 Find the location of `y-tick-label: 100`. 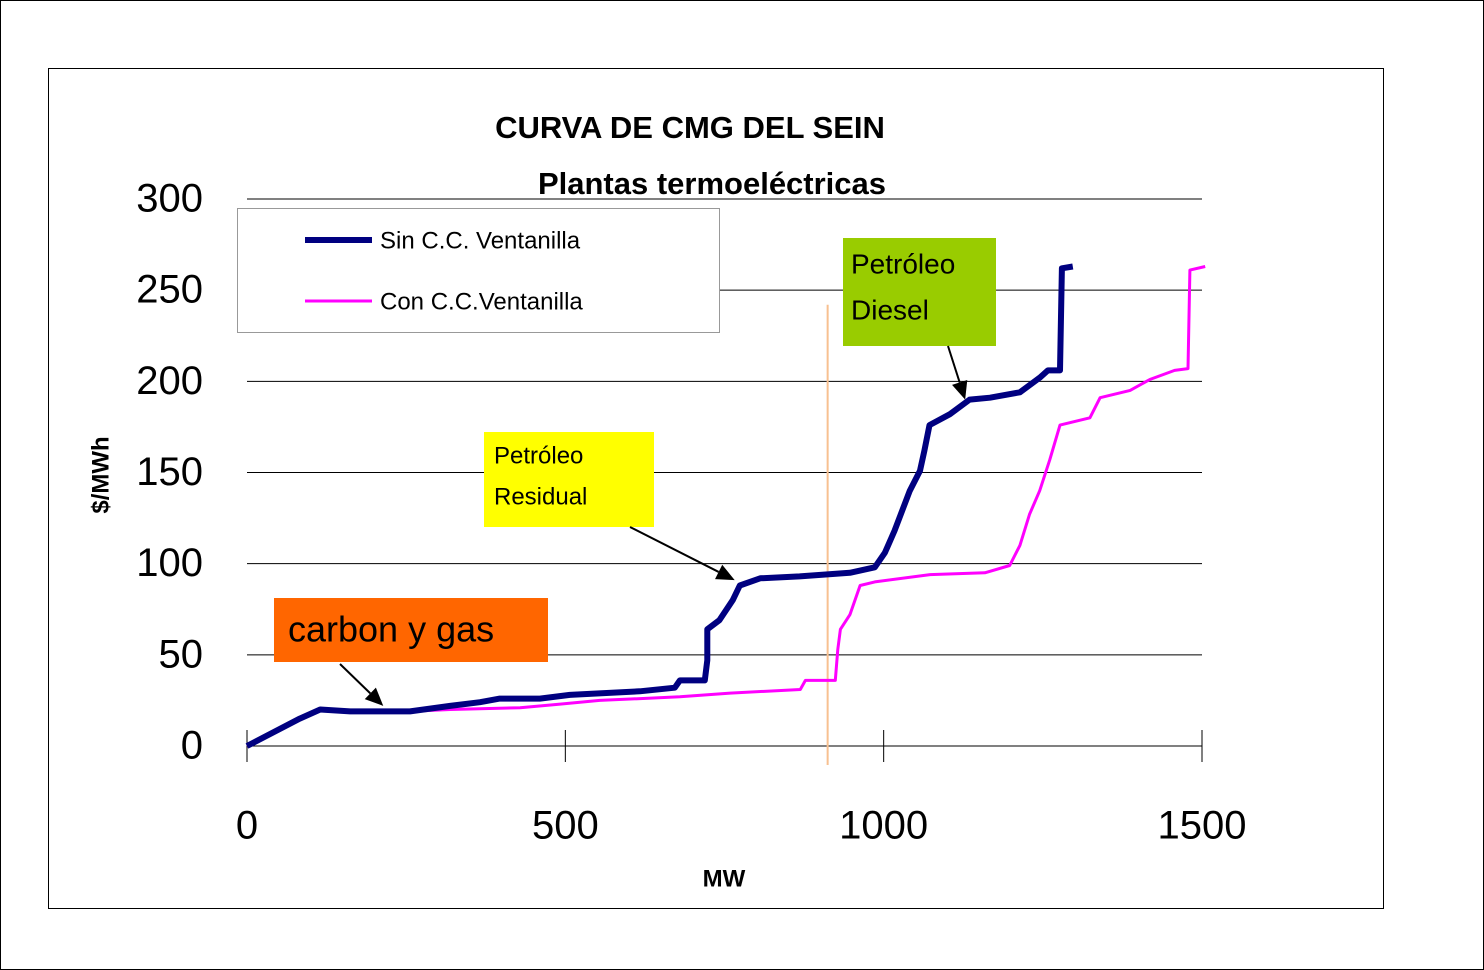

y-tick-label: 100 is located at coordinates (169, 563).